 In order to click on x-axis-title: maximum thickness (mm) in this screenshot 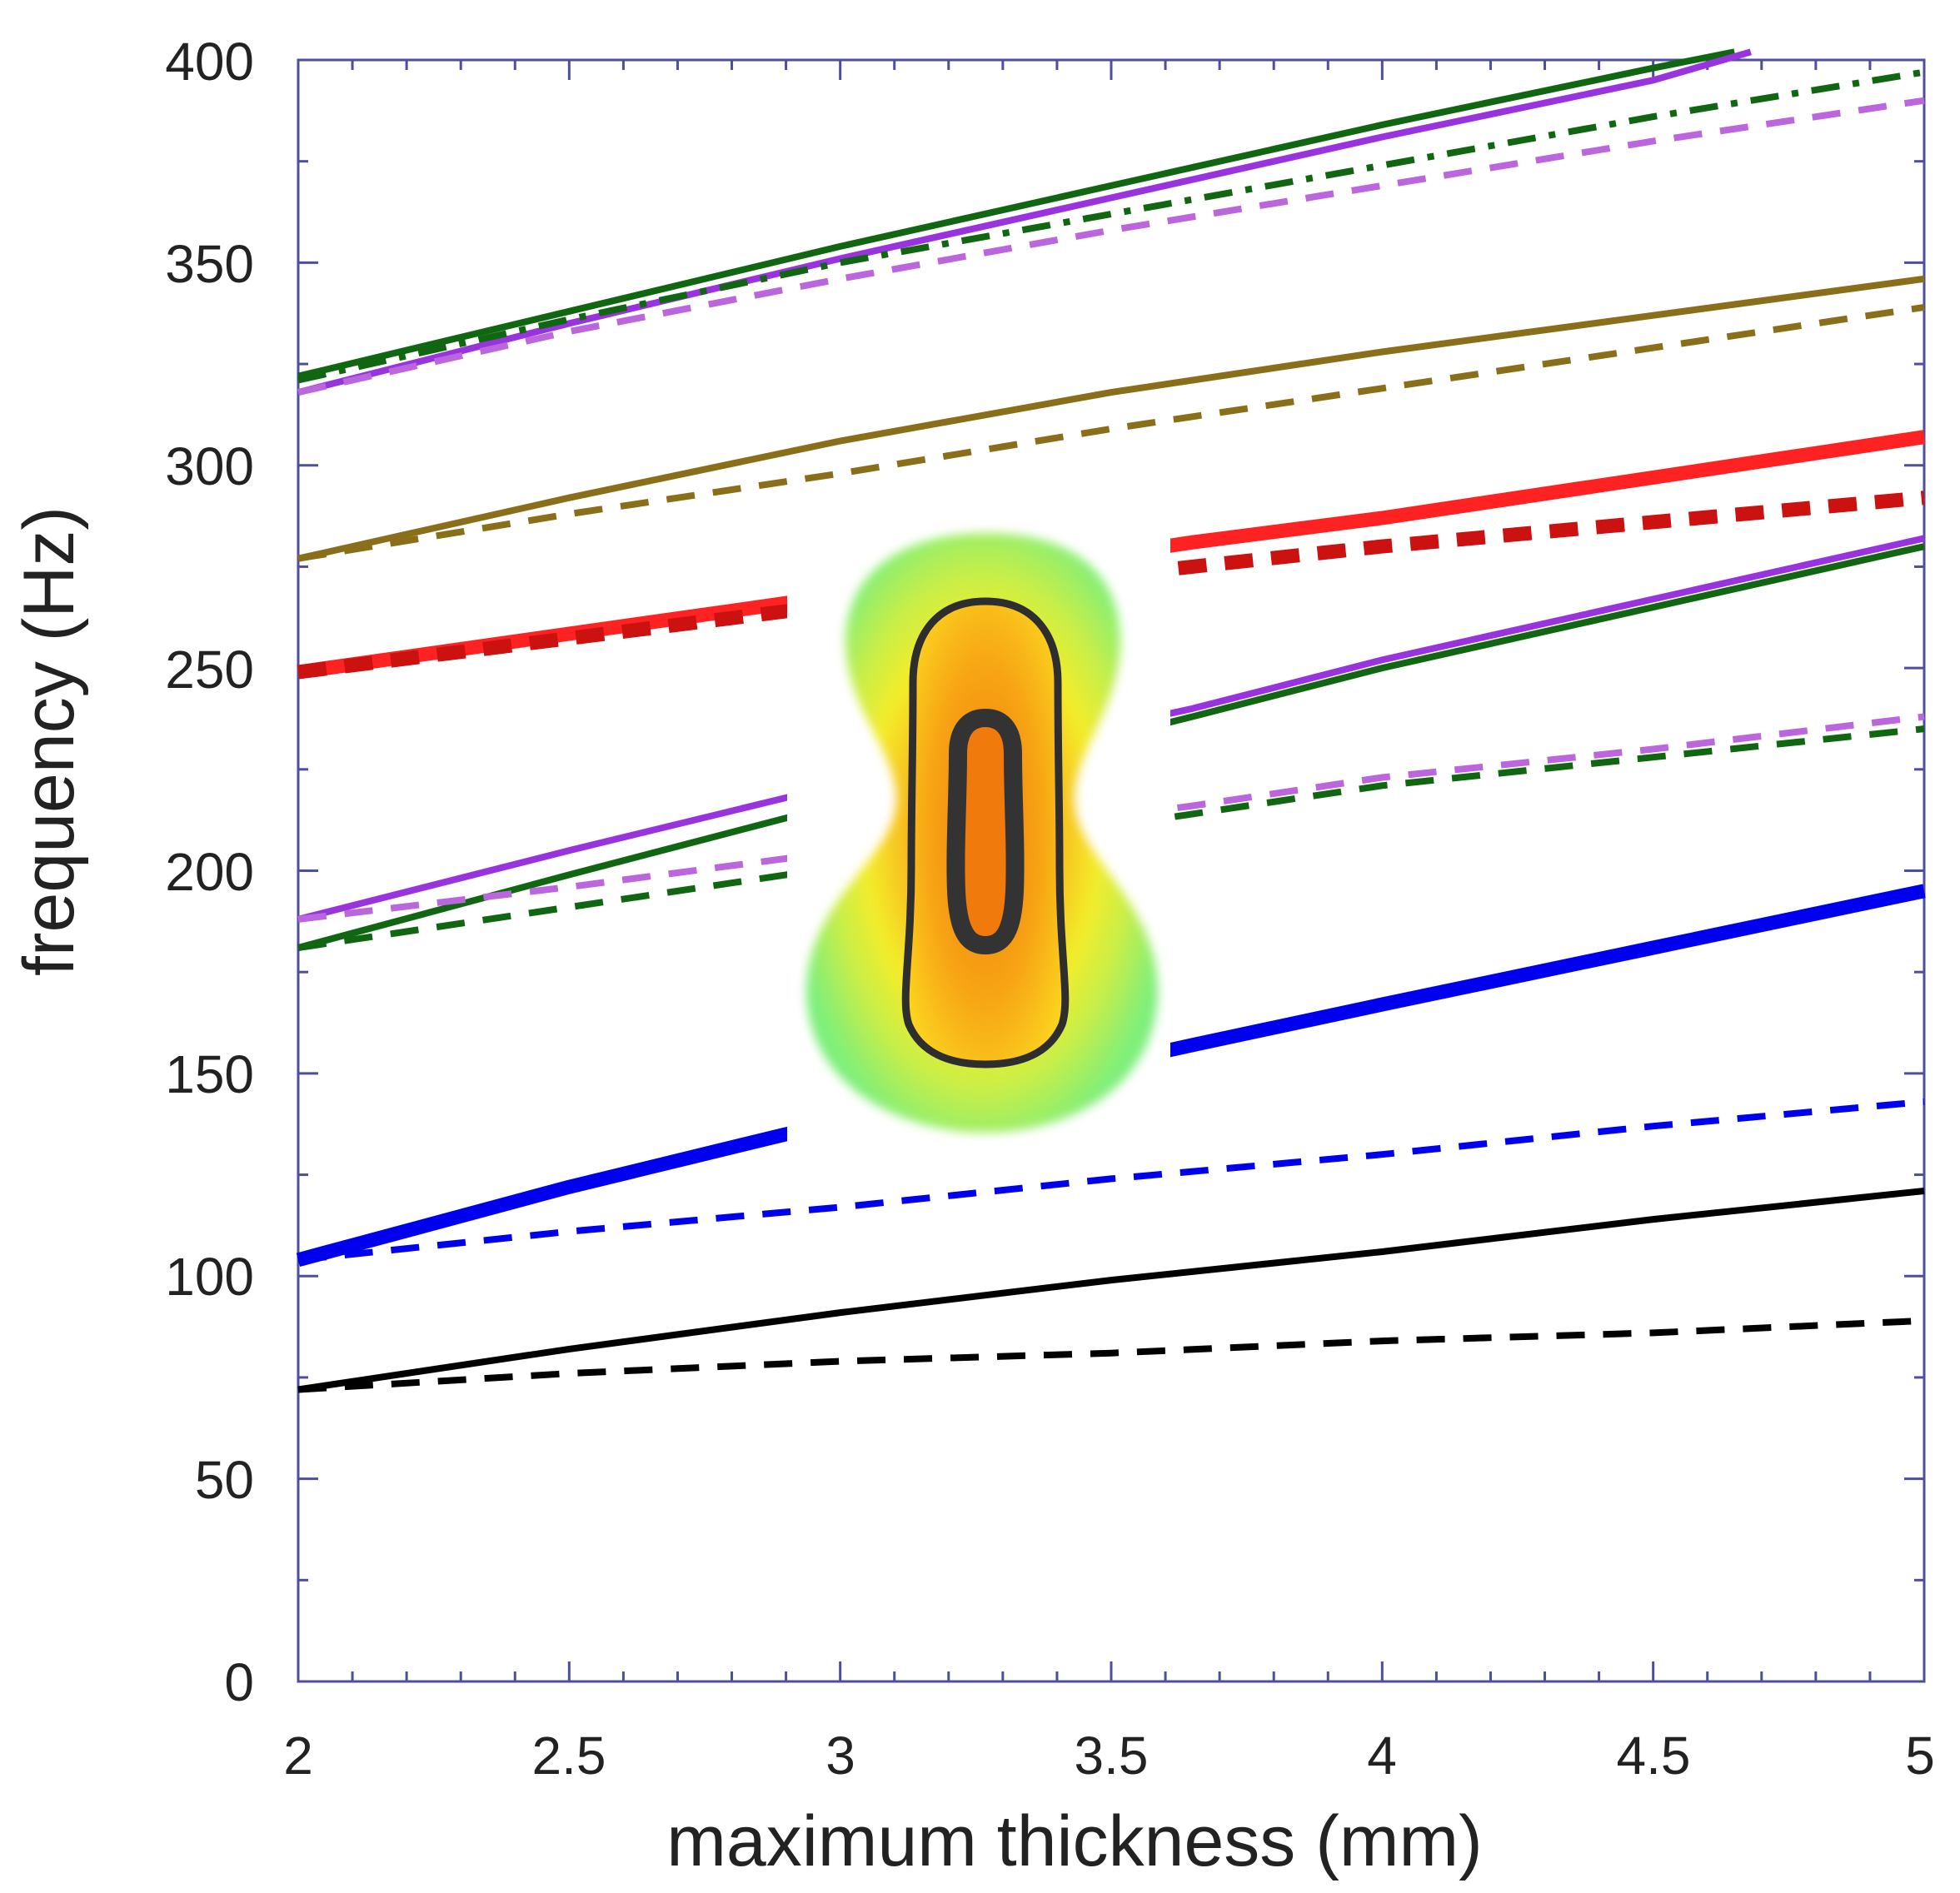, I will do `click(1074, 1841)`.